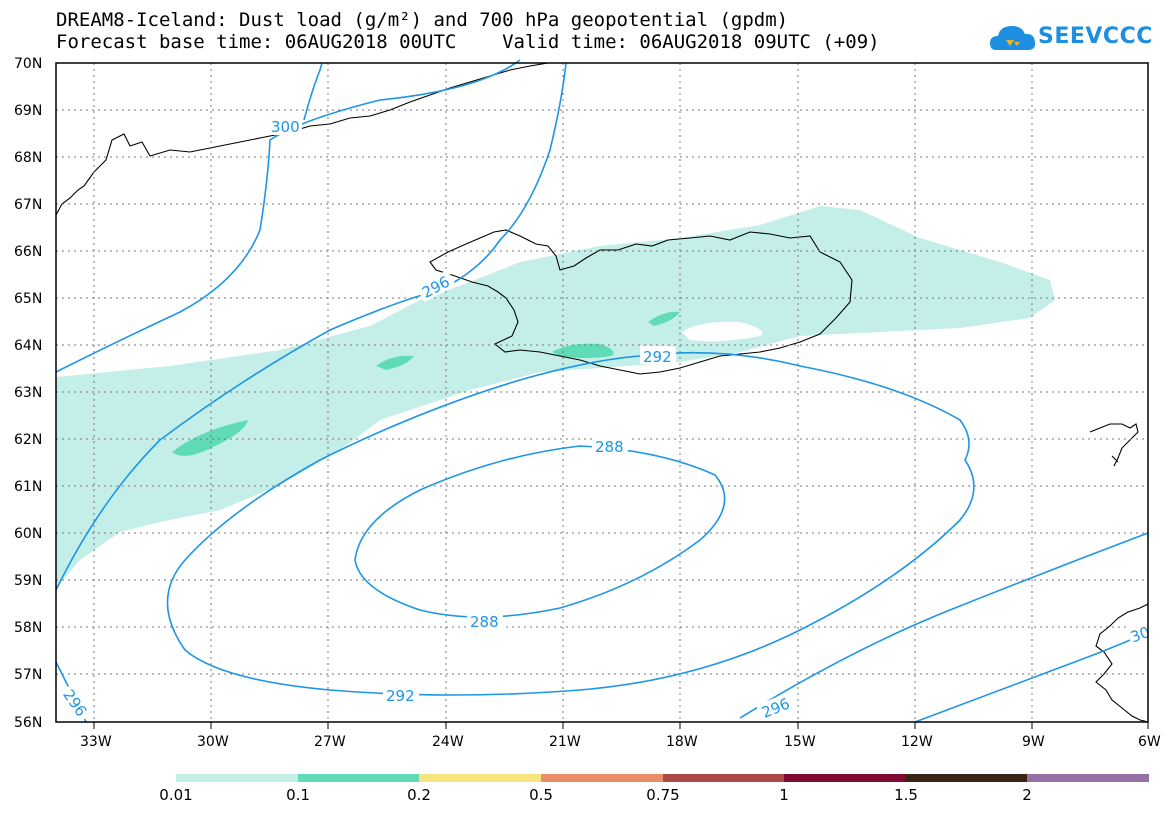 This screenshot has width=1175, height=815. Describe the element at coordinates (28, 581) in the screenshot. I see `lat-label: 59N` at that location.